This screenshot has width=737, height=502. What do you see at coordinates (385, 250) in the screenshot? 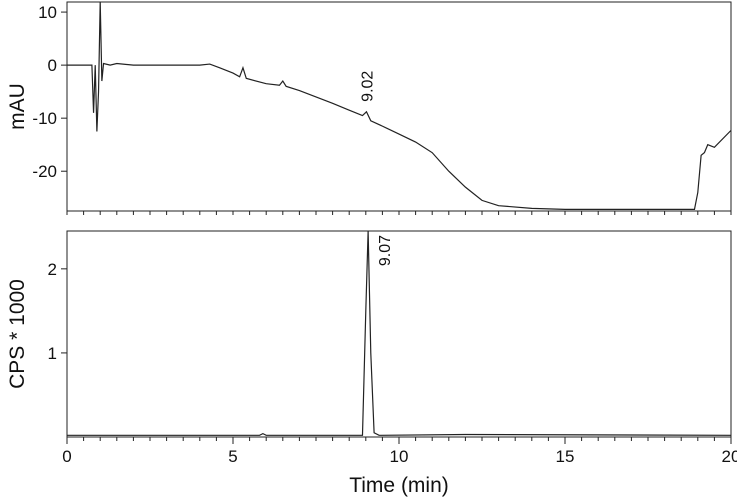
I see `peak-annotation: 9.07` at bounding box center [385, 250].